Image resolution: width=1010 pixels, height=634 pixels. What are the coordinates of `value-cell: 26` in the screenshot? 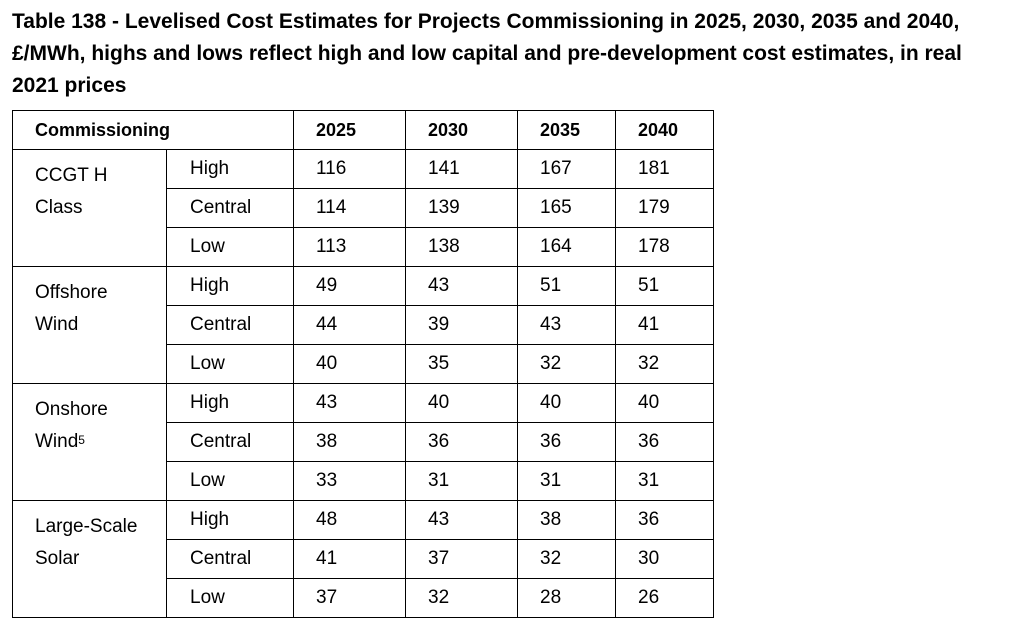 It's located at (664, 598).